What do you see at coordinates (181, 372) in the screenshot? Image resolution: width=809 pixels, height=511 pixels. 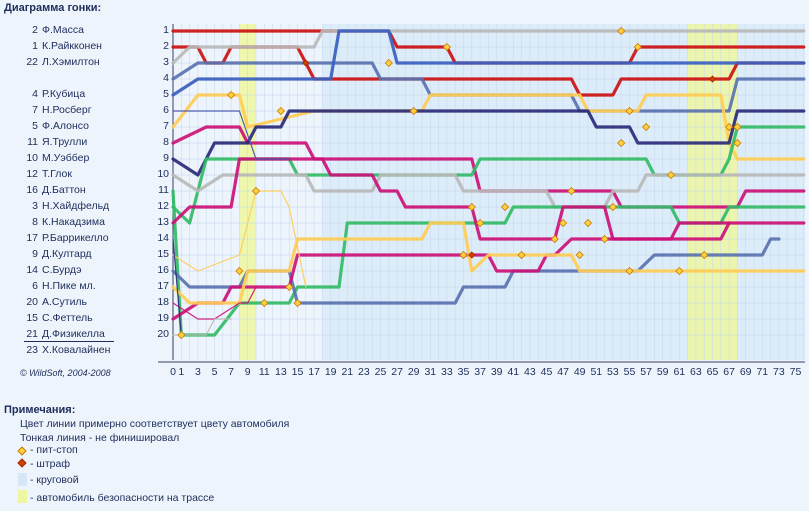 I see `lap-tick-label: 1` at bounding box center [181, 372].